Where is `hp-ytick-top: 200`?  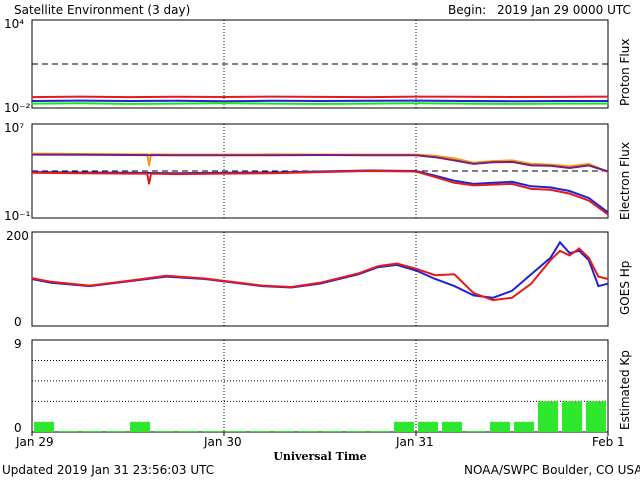
hp-ytick-top: 200 is located at coordinates (17, 236).